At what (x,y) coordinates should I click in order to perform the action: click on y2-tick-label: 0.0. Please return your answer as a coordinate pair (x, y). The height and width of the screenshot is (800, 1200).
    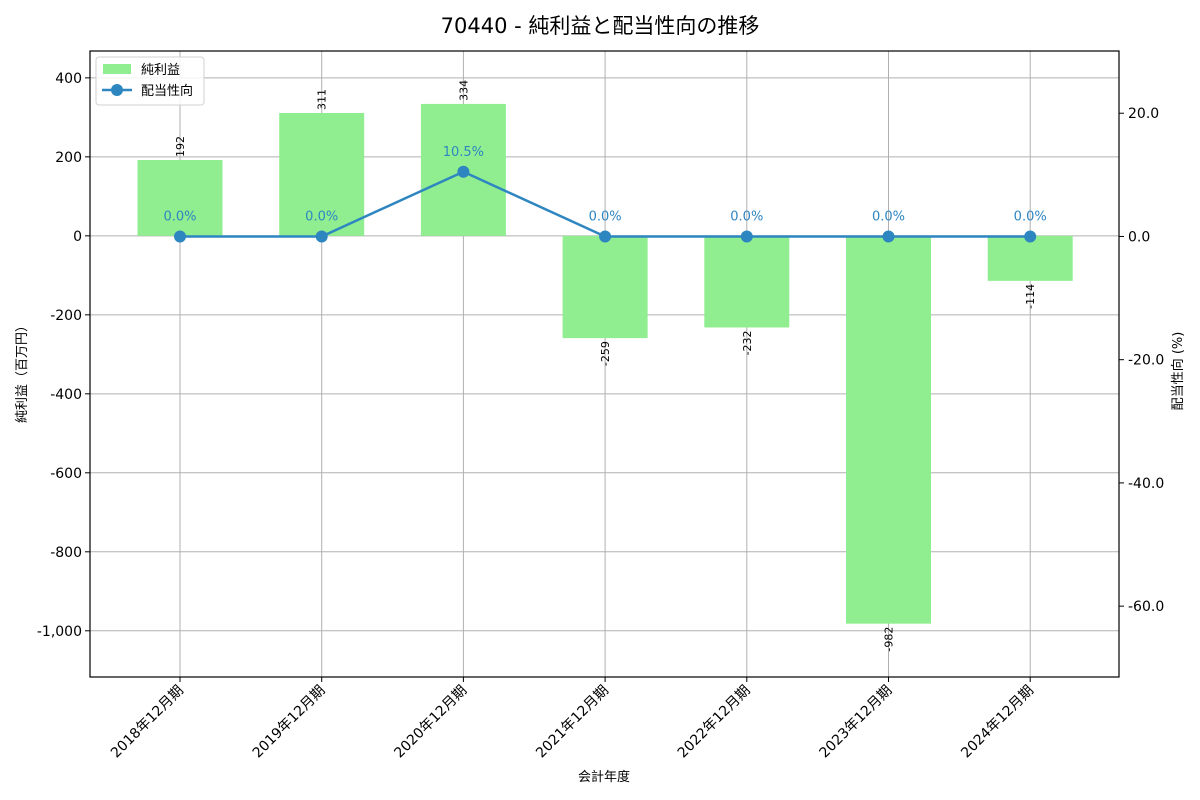
    Looking at the image, I should click on (1139, 237).